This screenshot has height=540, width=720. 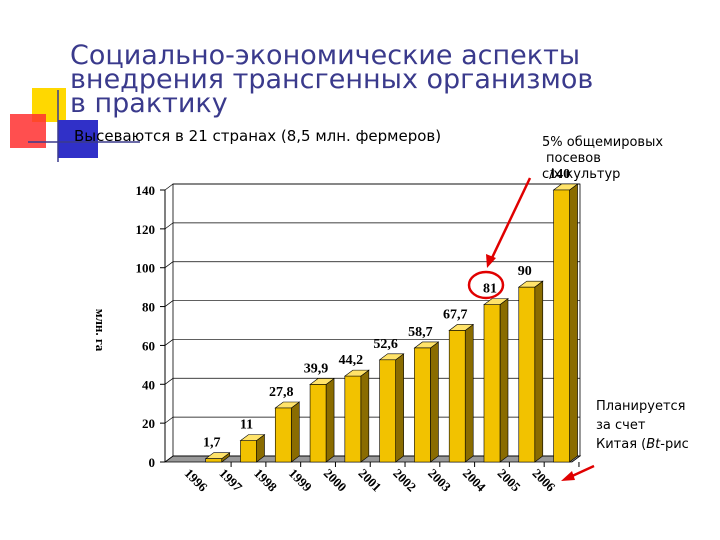 What do you see at coordinates (300, 480) in the screenshot?
I see `x-tick-label: 1999` at bounding box center [300, 480].